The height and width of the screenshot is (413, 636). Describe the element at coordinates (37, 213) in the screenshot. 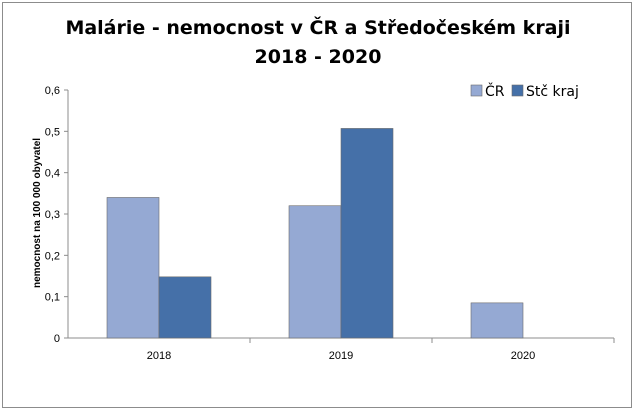

I see `y-axis-label: nemocnost na 100 000 obyvatel` at that location.